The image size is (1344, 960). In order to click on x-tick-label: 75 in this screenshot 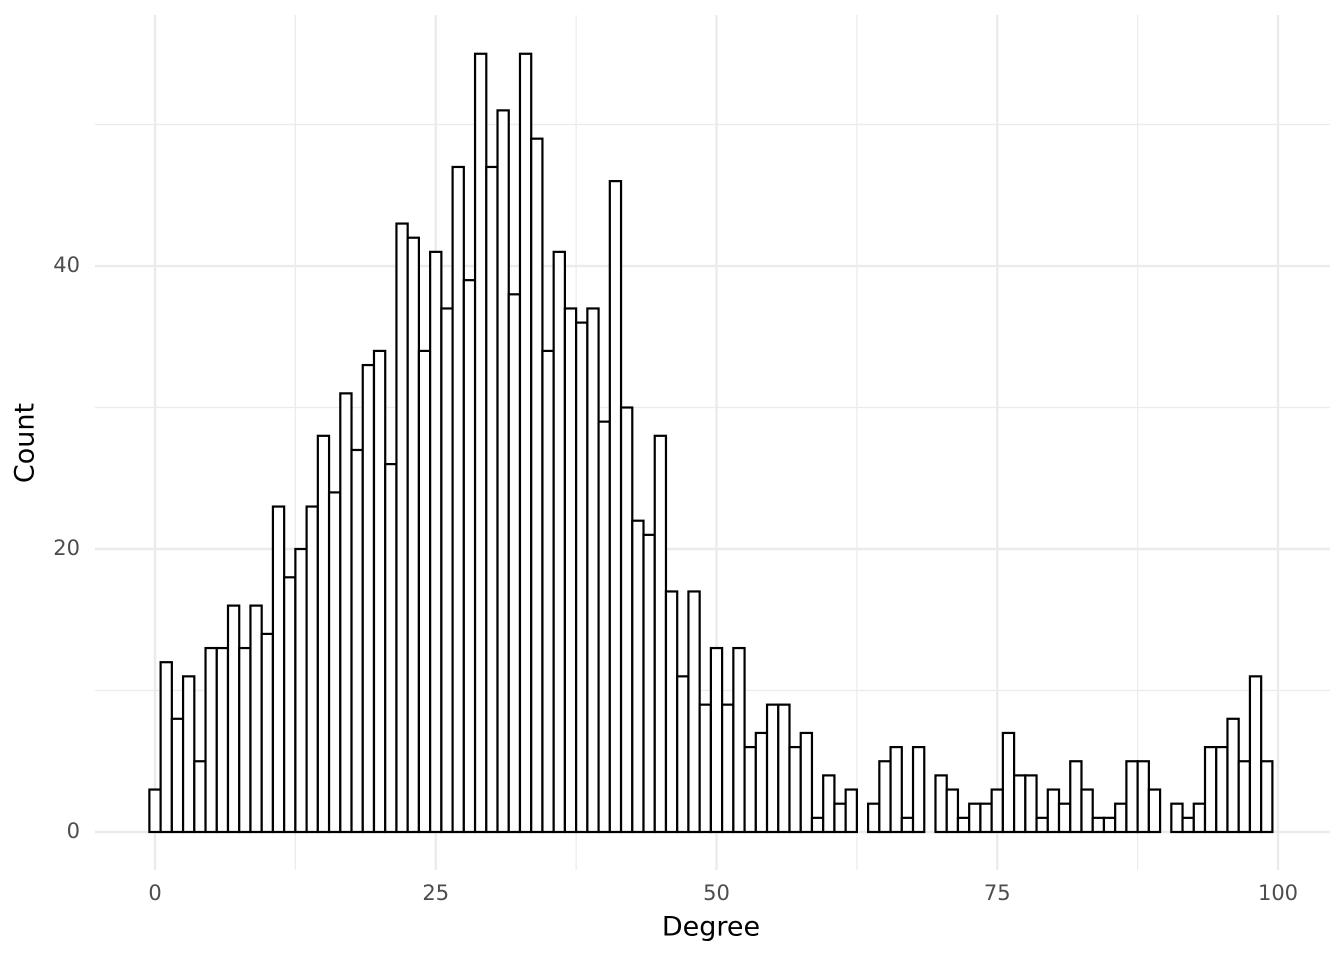, I will do `click(997, 893)`.